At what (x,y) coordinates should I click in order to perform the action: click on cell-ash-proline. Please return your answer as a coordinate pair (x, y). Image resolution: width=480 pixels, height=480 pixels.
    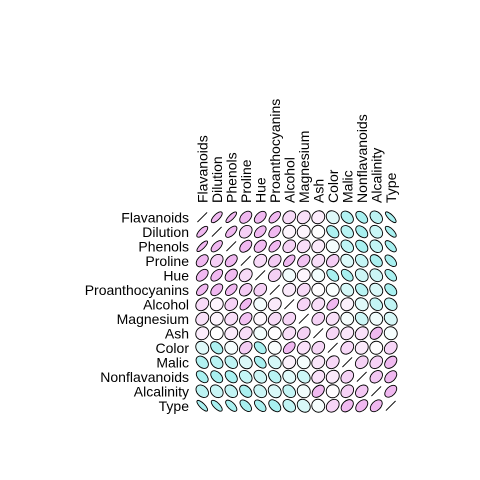
    Looking at the image, I should click on (245, 333).